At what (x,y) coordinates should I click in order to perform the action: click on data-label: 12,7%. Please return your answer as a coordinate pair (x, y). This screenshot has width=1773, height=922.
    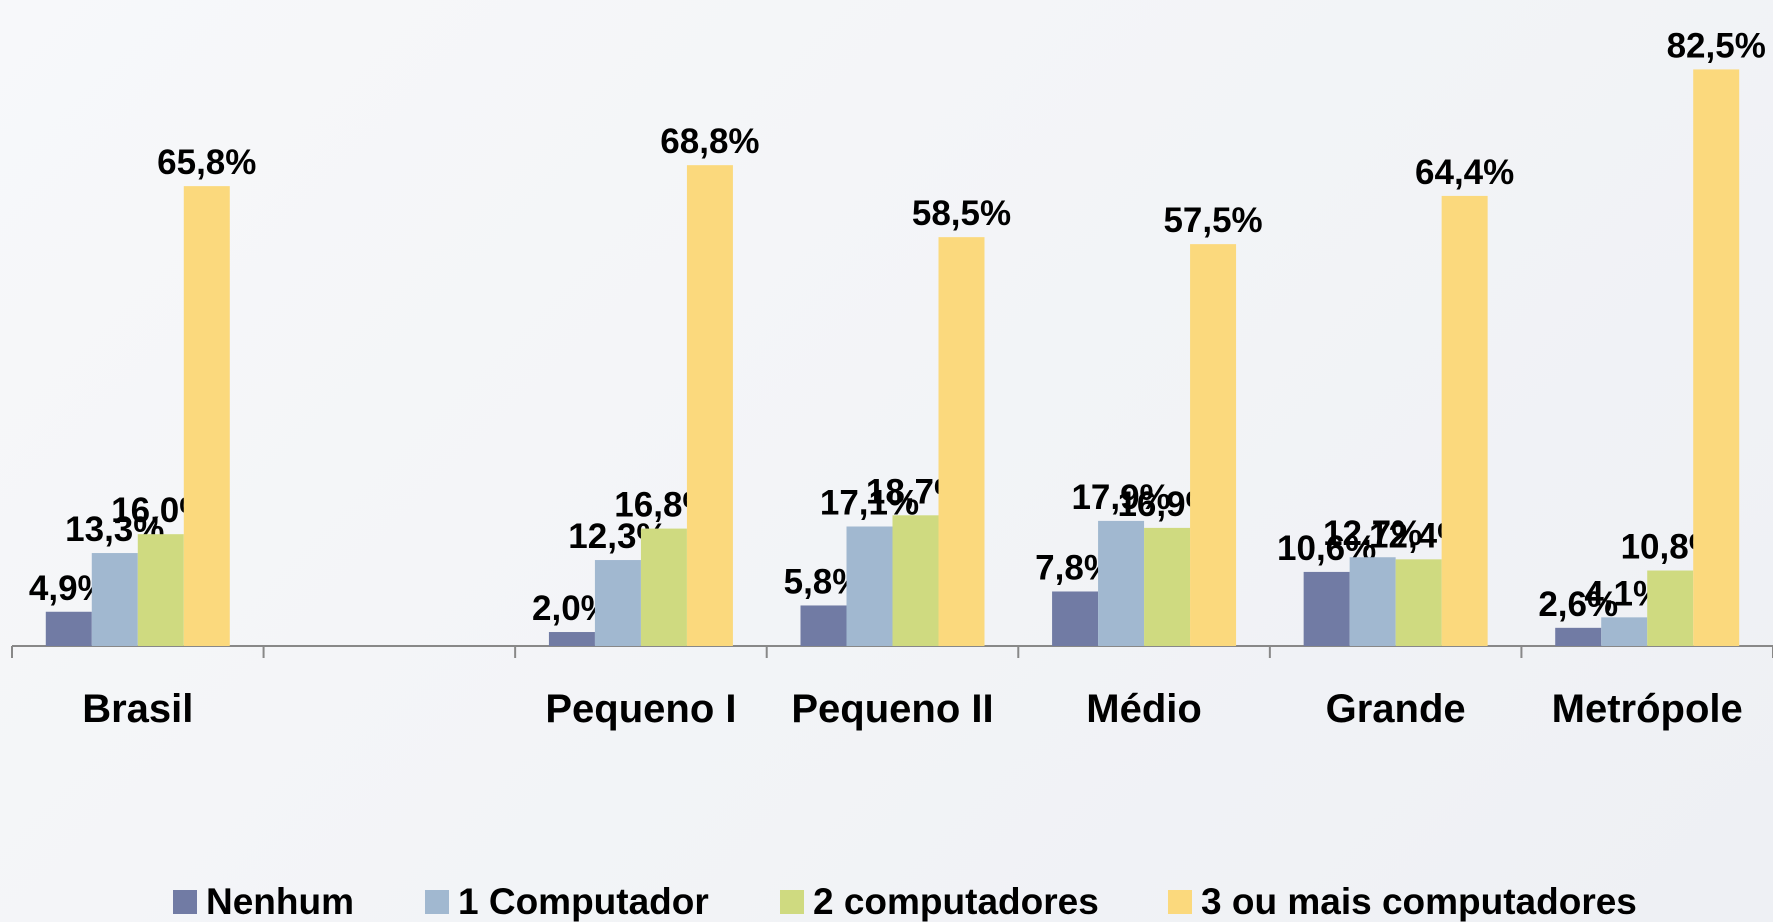
    Looking at the image, I should click on (1372, 533).